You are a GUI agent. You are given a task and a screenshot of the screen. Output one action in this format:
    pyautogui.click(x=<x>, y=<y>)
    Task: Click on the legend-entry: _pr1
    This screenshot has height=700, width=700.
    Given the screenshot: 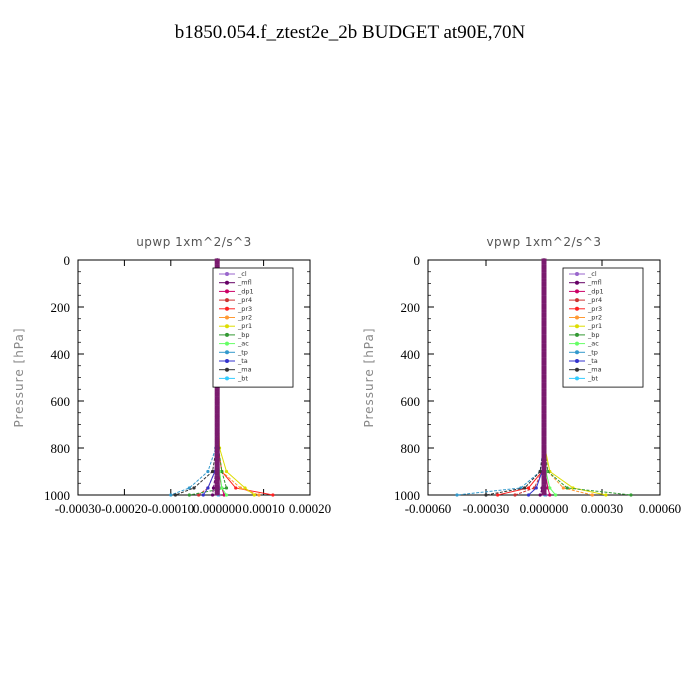 What is the action you would take?
    pyautogui.click(x=244, y=326)
    